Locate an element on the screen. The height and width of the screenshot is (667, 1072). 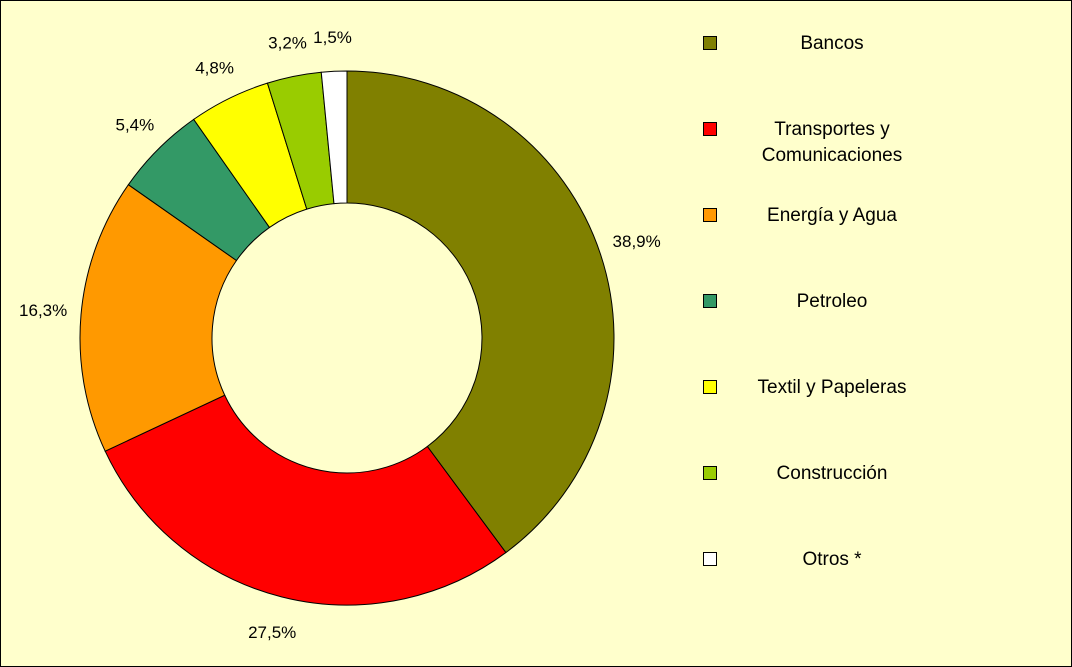
legend-item: Textil y Papeleras is located at coordinates (818, 388).